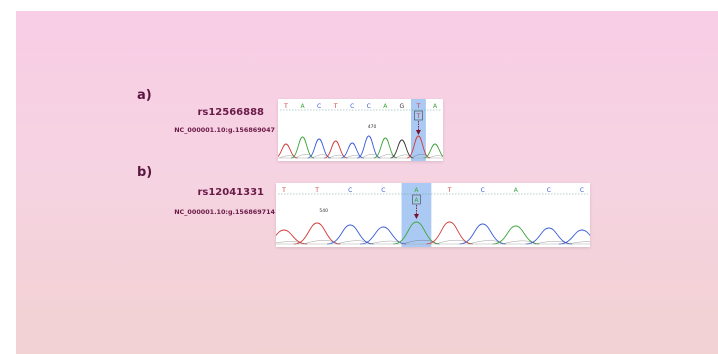  I want to click on chrom-a-base-label: G, so click(402, 106).